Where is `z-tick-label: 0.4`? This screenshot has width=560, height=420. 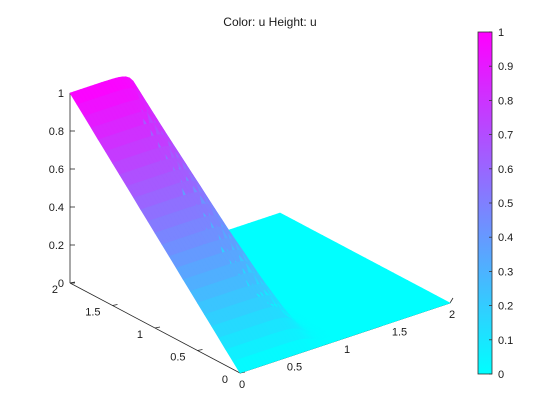 z-tick-label: 0.4 is located at coordinates (56, 208).